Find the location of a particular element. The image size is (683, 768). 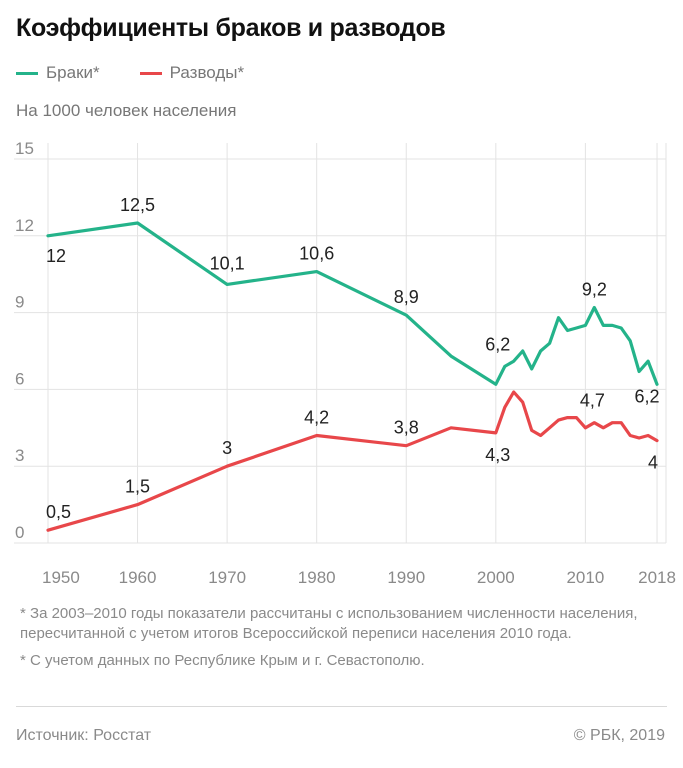

legend-swatch-marriages is located at coordinates (27, 73).